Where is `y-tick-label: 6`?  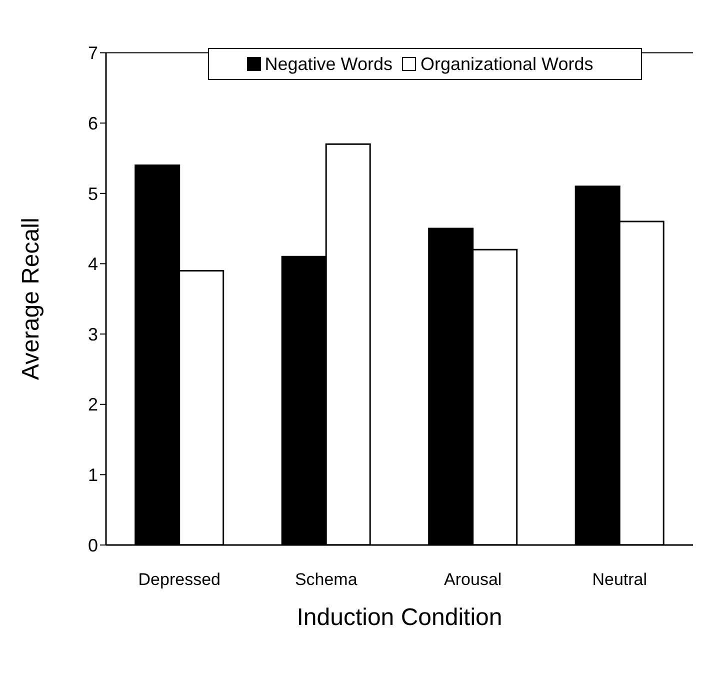 y-tick-label: 6 is located at coordinates (93, 123).